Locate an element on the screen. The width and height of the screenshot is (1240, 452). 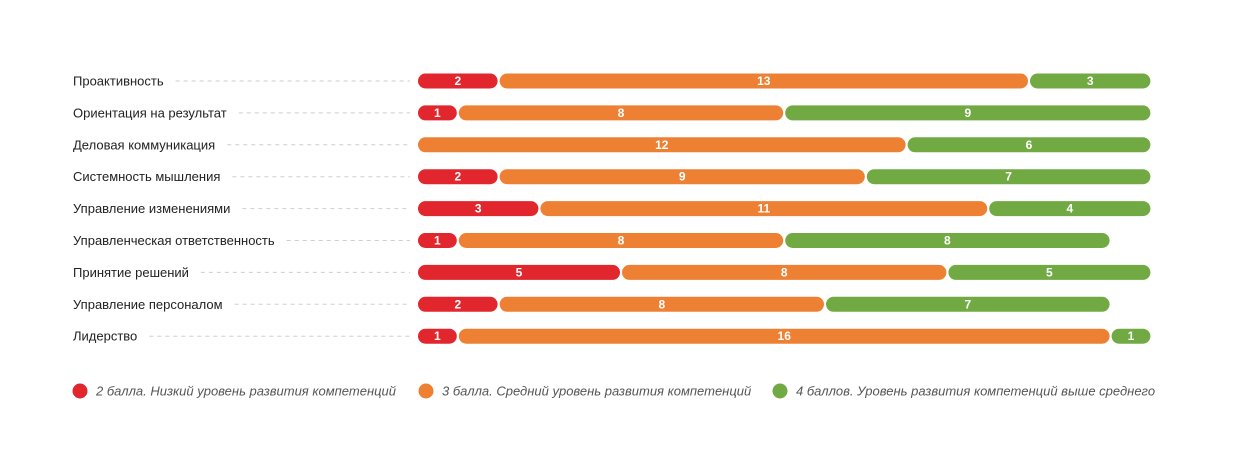
bar-row: Принятие решений 5 8 5 is located at coordinates (612, 272).